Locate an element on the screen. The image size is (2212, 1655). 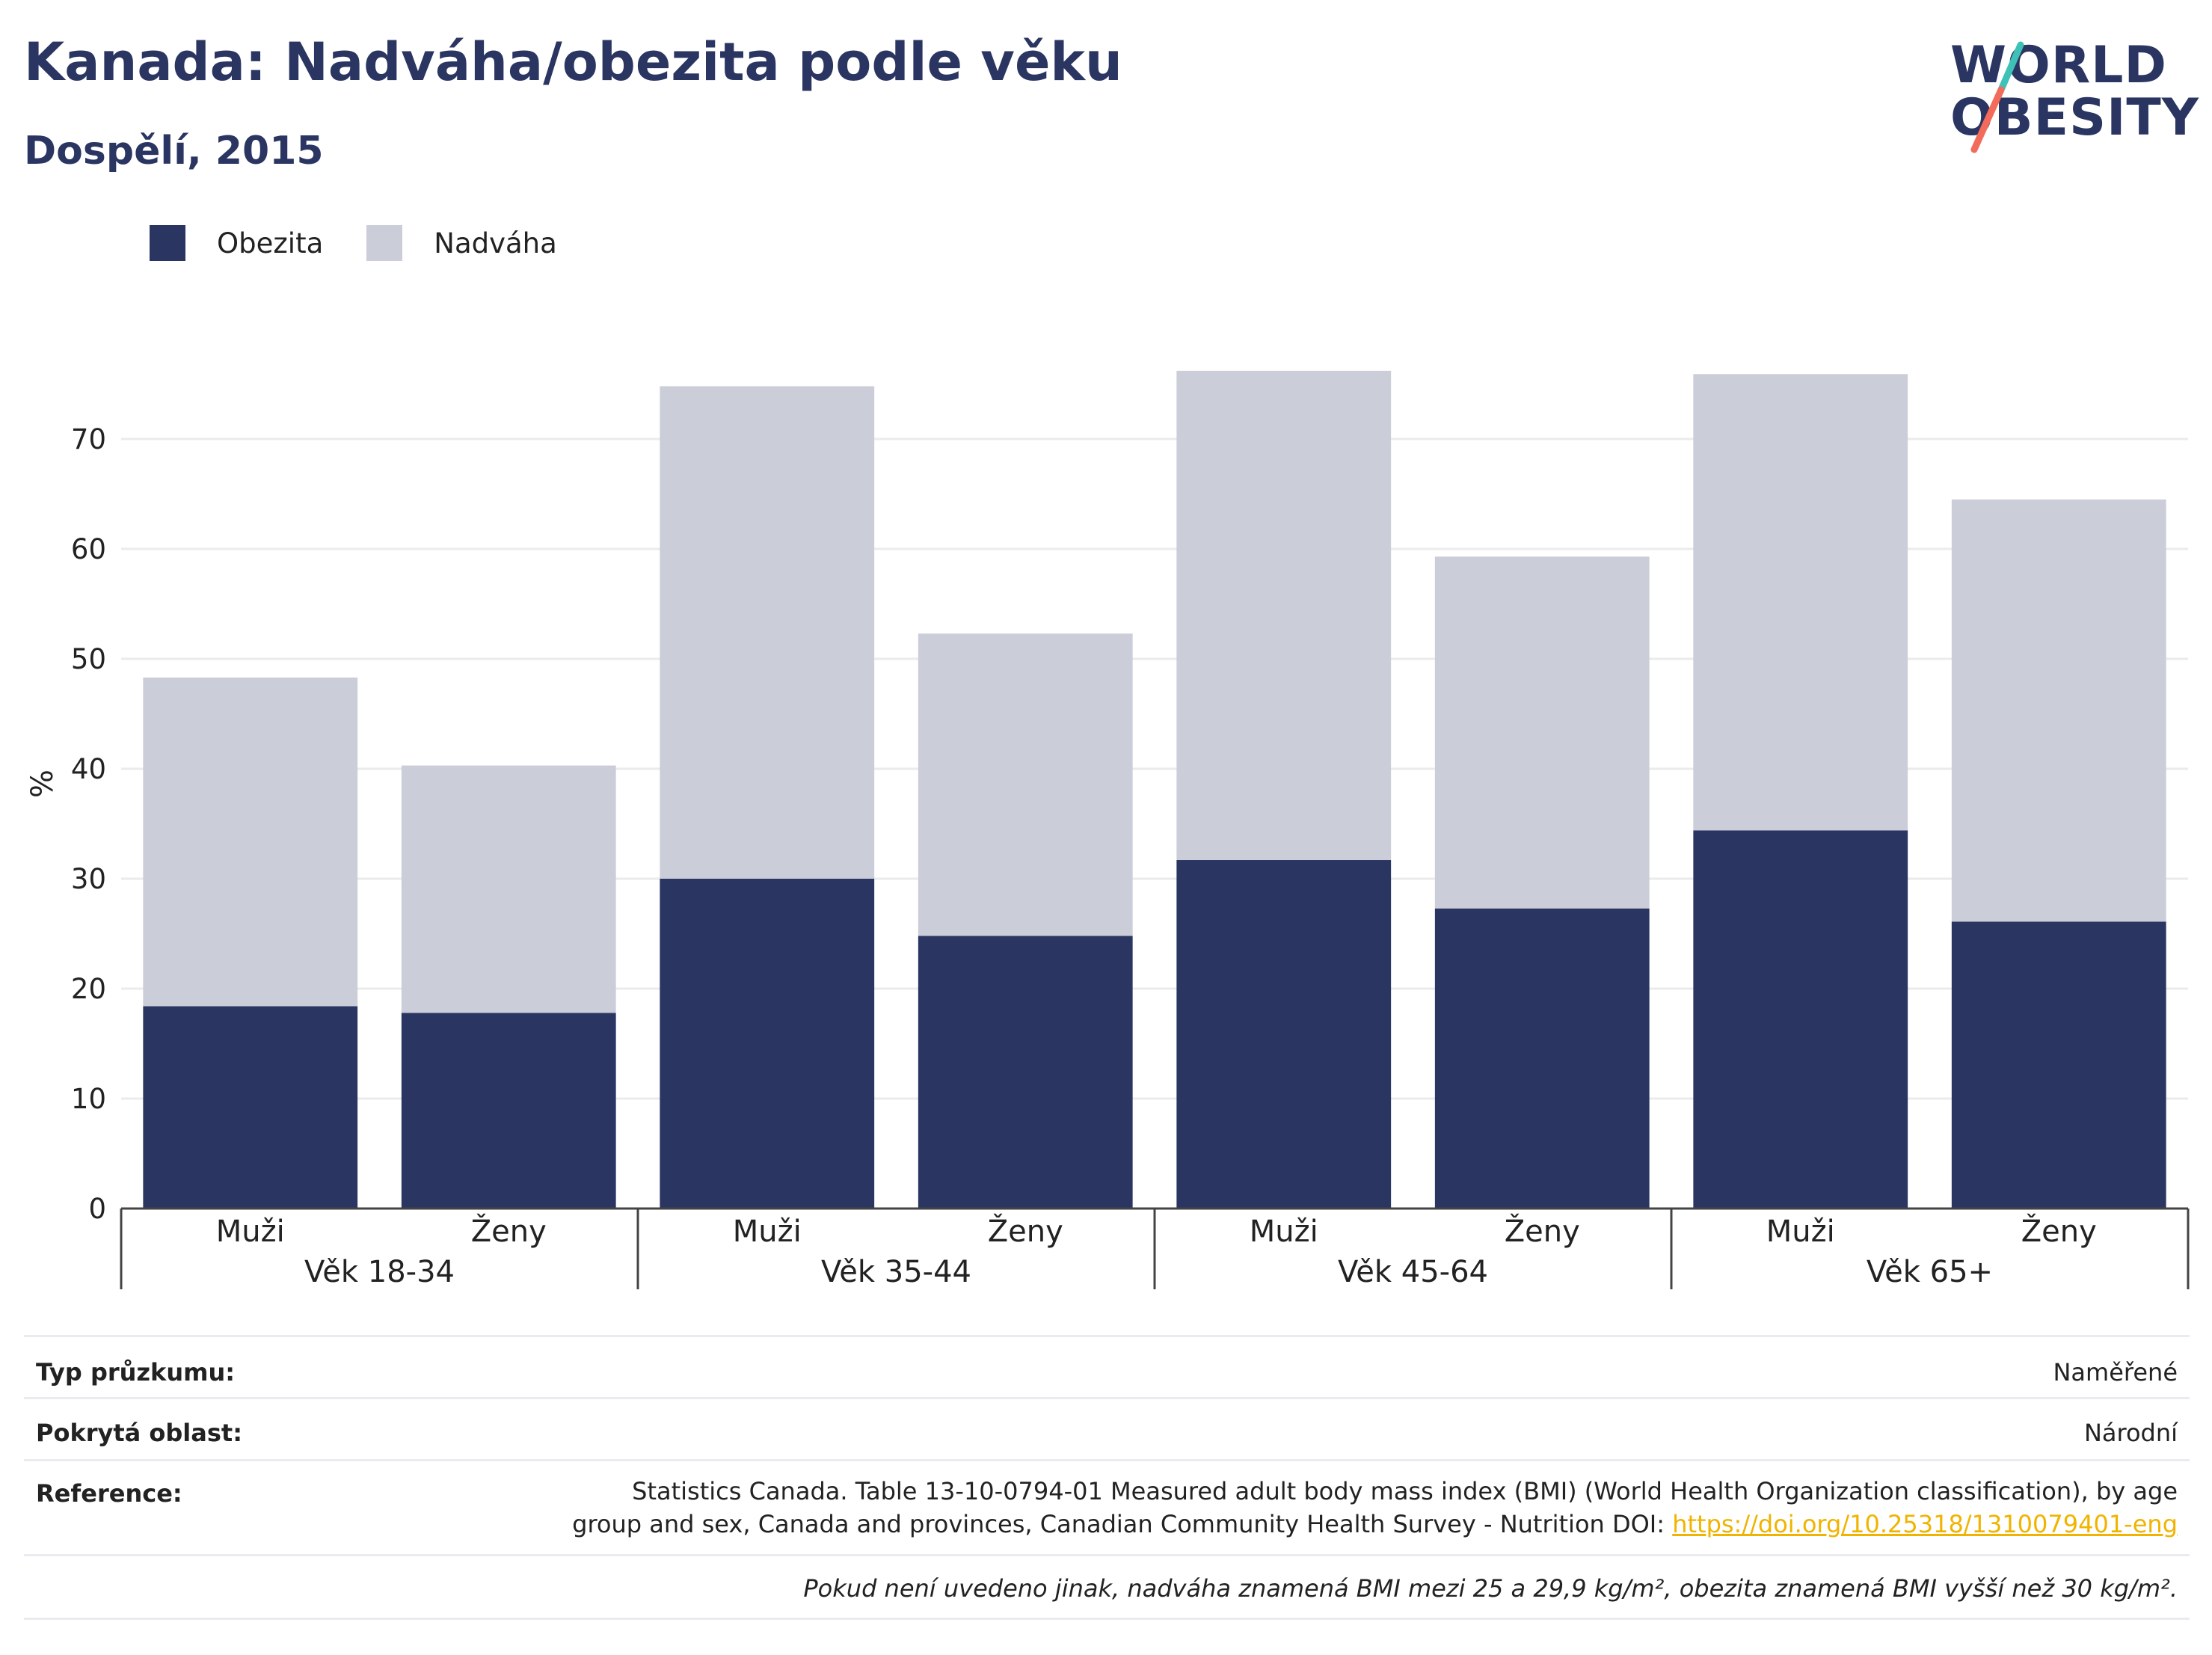
x-group-label: Věk 18-34 is located at coordinates (379, 1272).